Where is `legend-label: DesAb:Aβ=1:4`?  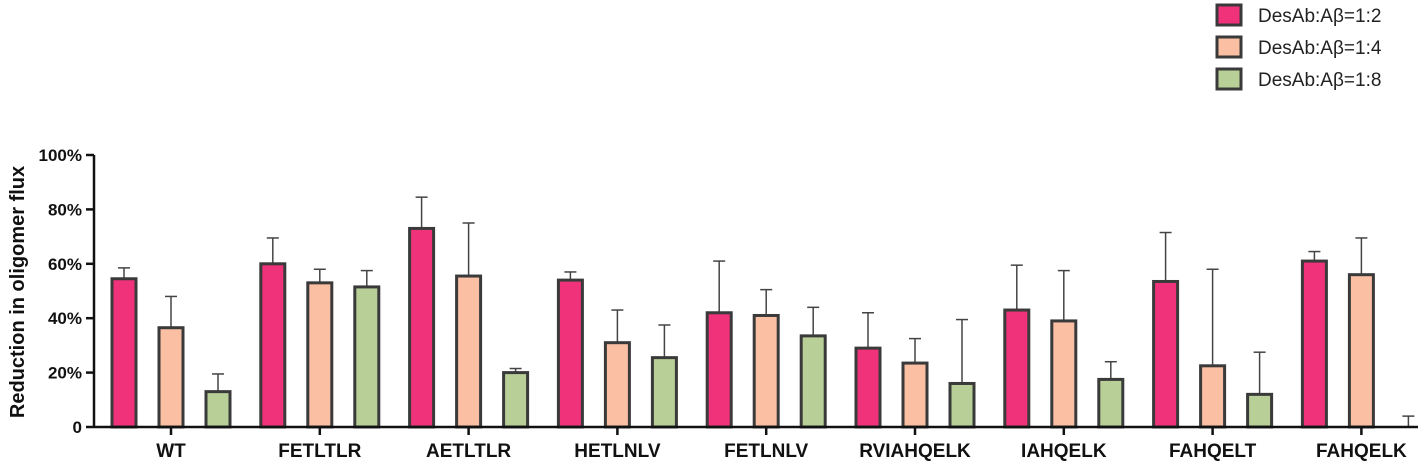
legend-label: DesAb:Aβ=1:4 is located at coordinates (1320, 48).